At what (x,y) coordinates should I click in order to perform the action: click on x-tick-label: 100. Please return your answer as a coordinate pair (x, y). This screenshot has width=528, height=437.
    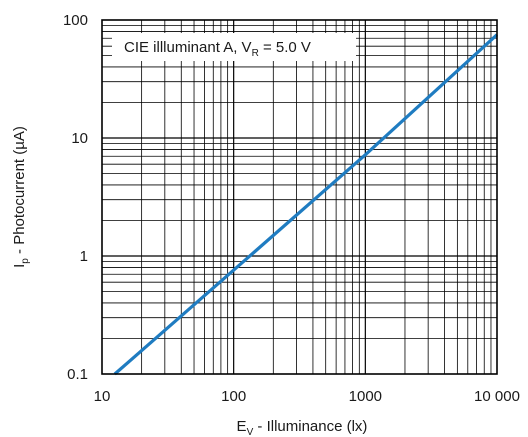
    Looking at the image, I should click on (233, 396).